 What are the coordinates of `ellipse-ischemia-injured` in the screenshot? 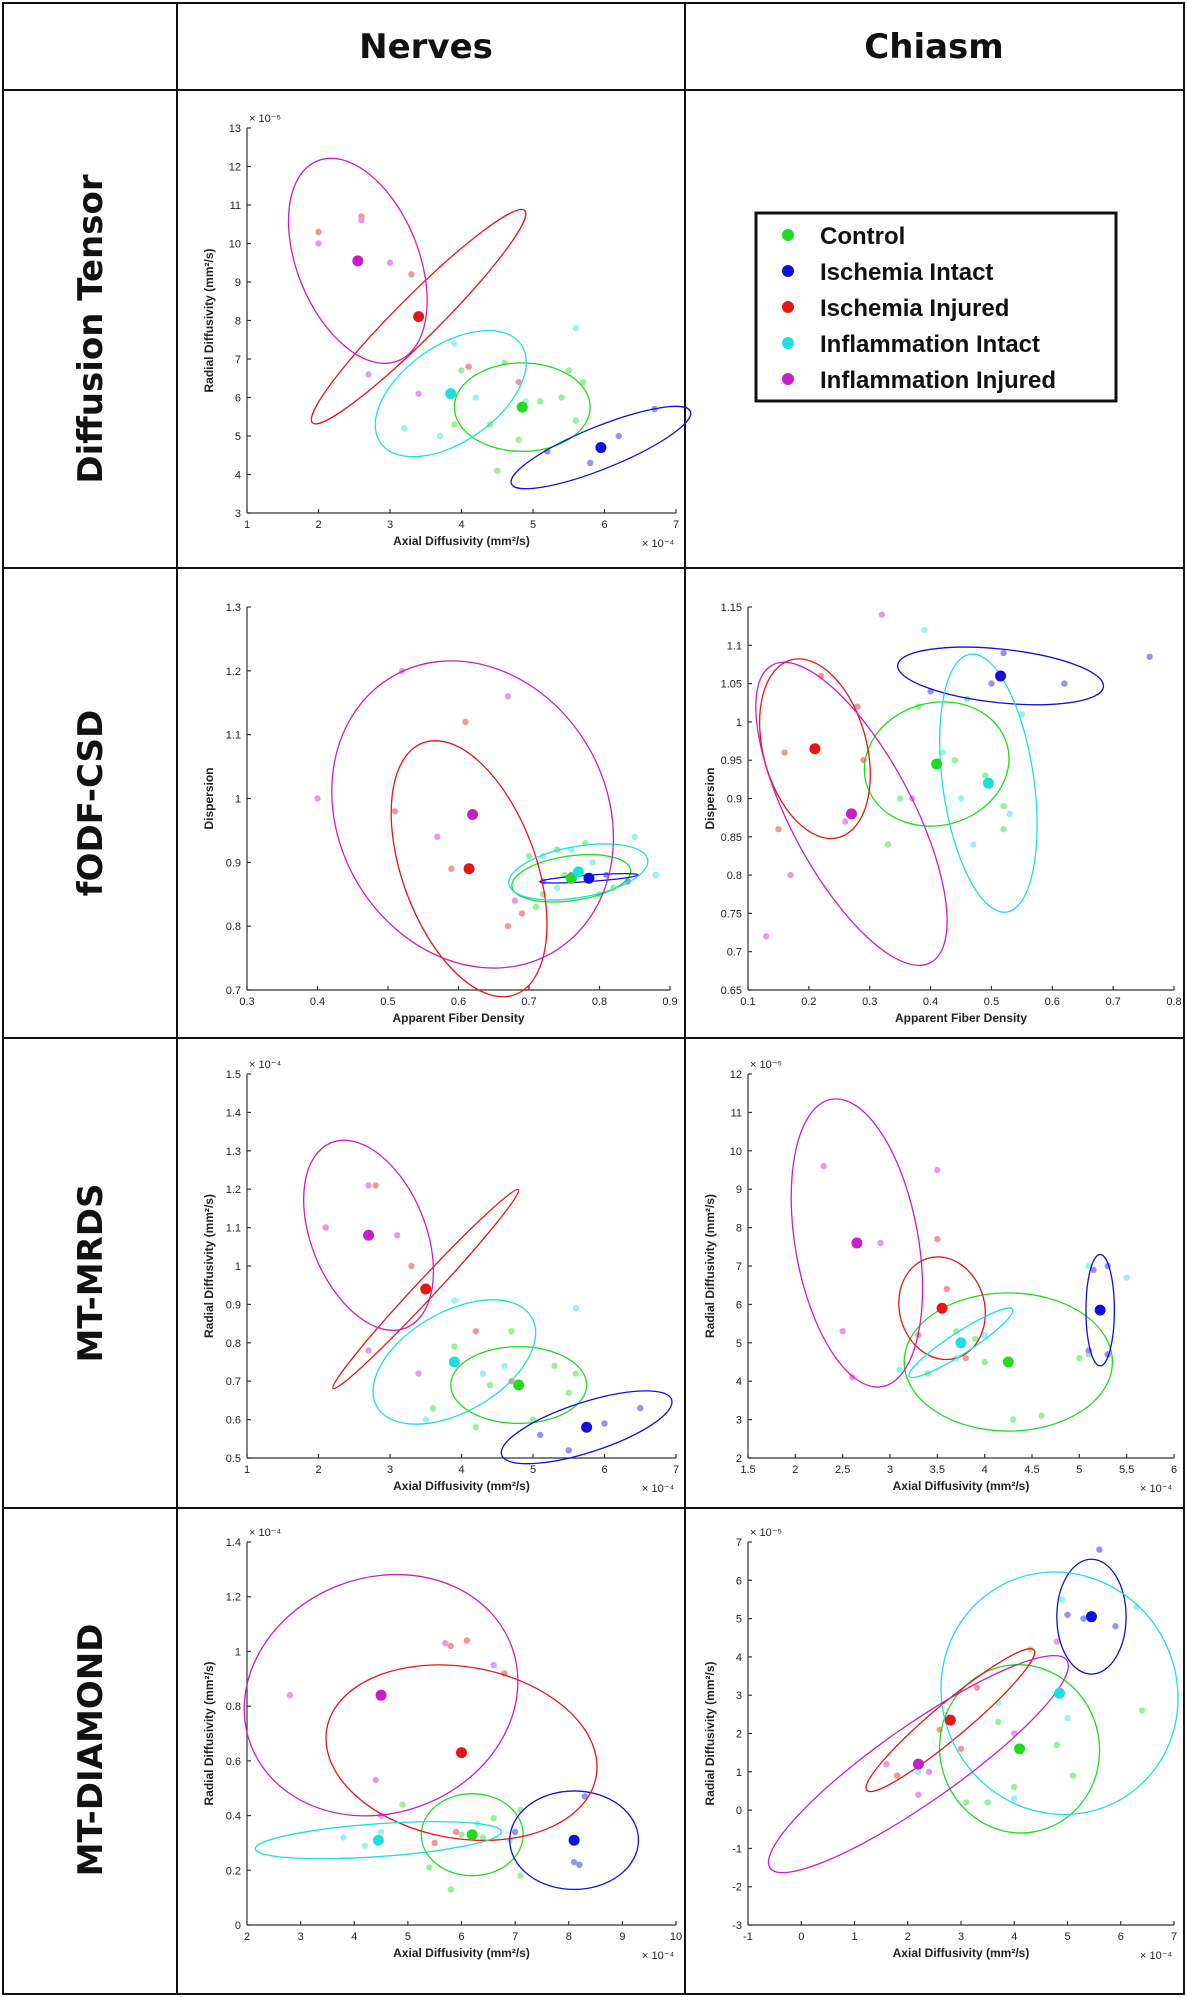 It's located at (426, 1289).